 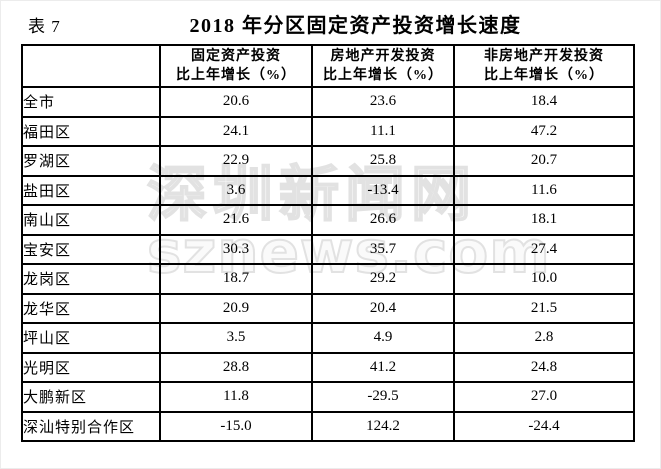 What do you see at coordinates (91, 161) in the screenshot?
I see `district-name-cell: 罗湖区` at bounding box center [91, 161].